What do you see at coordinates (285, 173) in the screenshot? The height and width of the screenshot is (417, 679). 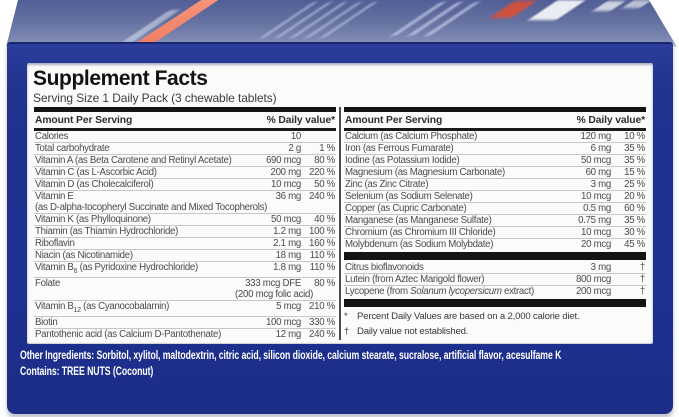 I see `nutrient-amount: 200 mg` at bounding box center [285, 173].